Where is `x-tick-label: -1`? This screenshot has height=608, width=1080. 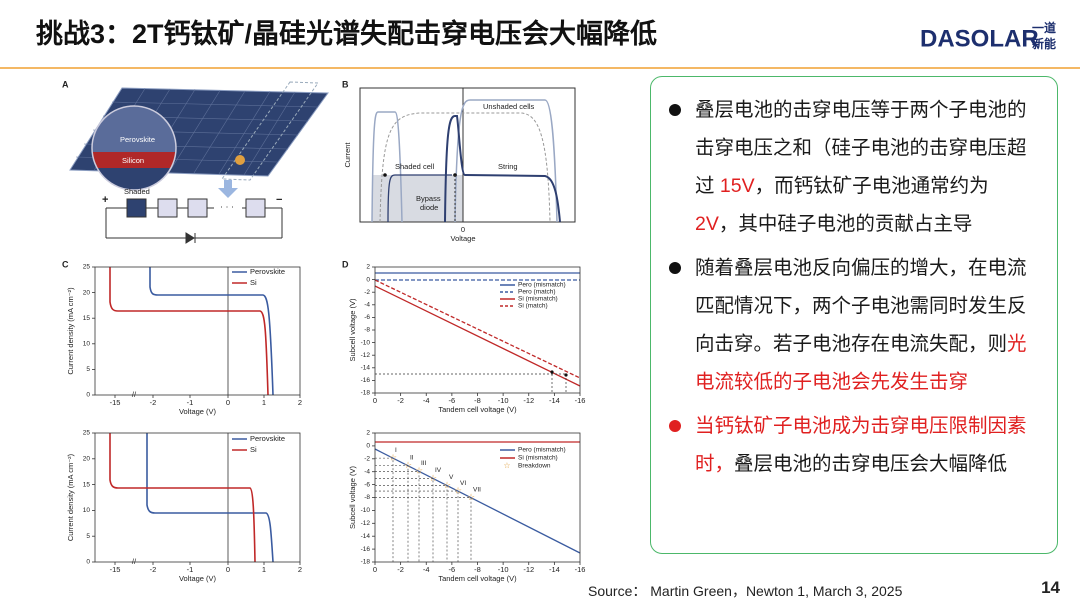
x-tick-label: -1 is located at coordinates (190, 402).